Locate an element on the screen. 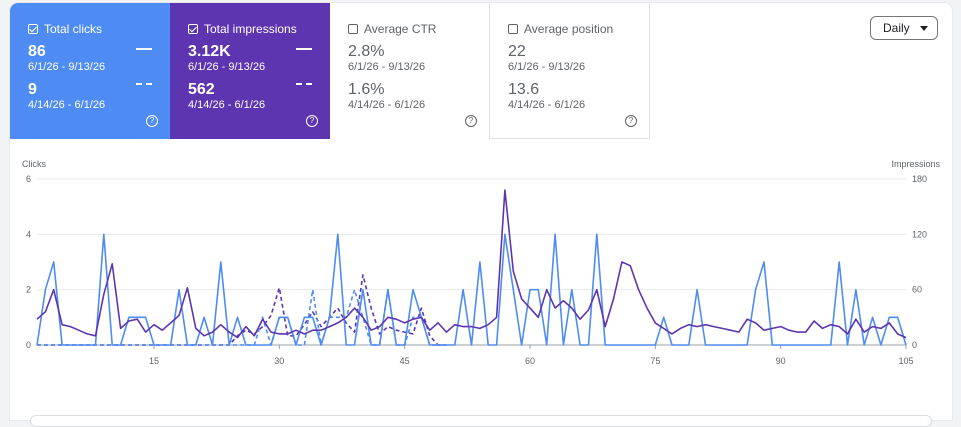  metric-header: Total clicks is located at coordinates (99, 29).